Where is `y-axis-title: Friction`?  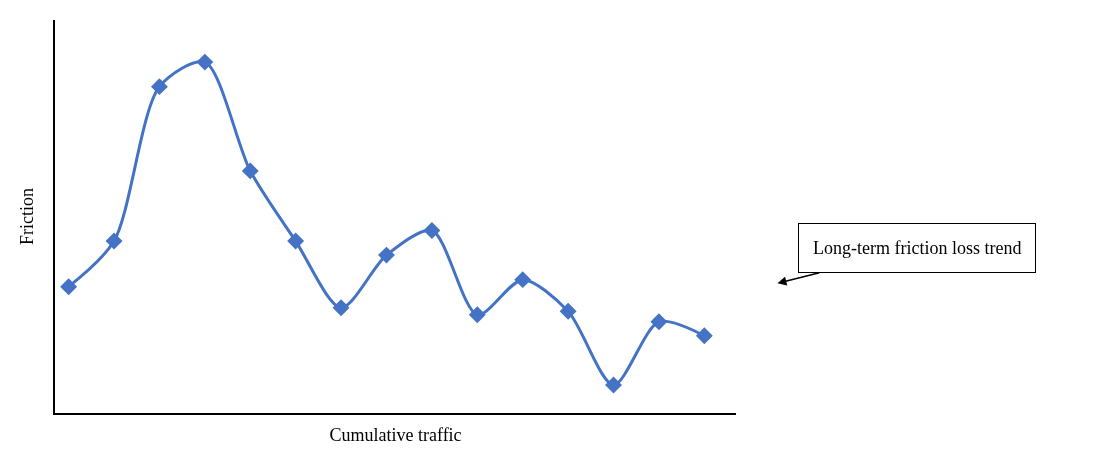 y-axis-title: Friction is located at coordinates (26, 216).